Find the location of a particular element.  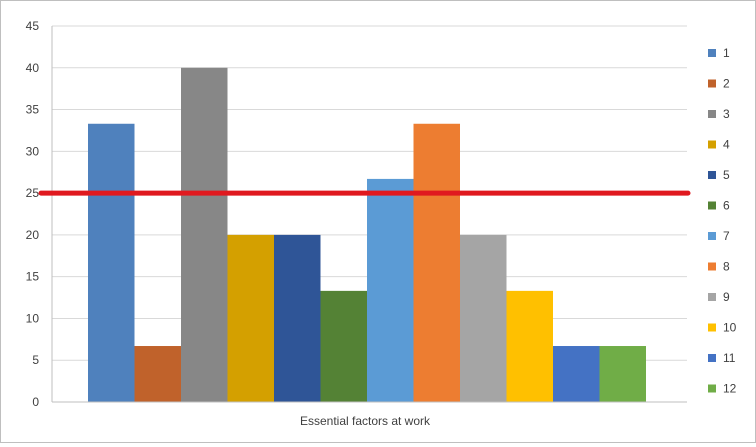

y-tick-label: 35 is located at coordinates (33, 110).